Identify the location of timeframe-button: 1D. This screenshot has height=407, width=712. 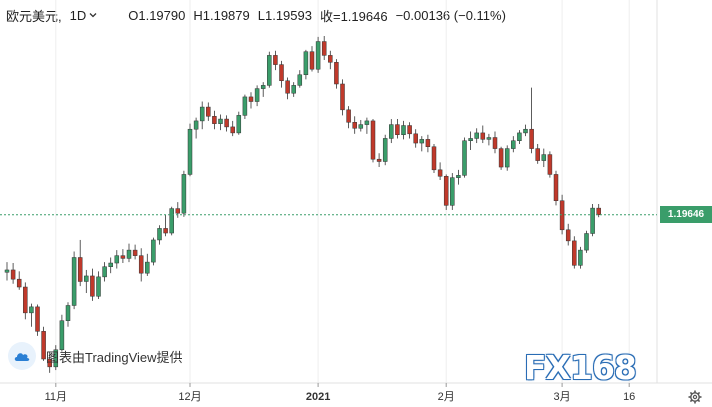
(78, 15).